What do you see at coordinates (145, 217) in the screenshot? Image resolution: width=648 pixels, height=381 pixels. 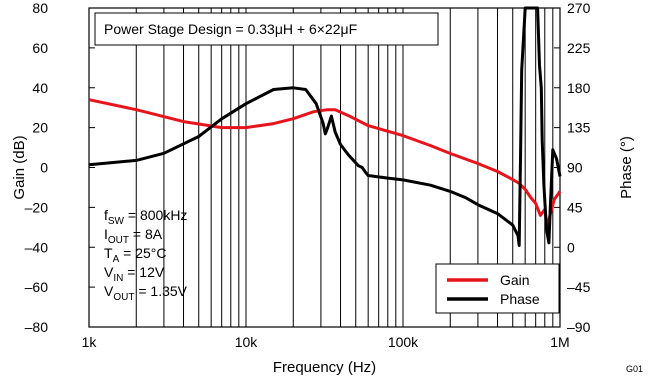 I see `condition-line: fSW = 800kHz` at bounding box center [145, 217].